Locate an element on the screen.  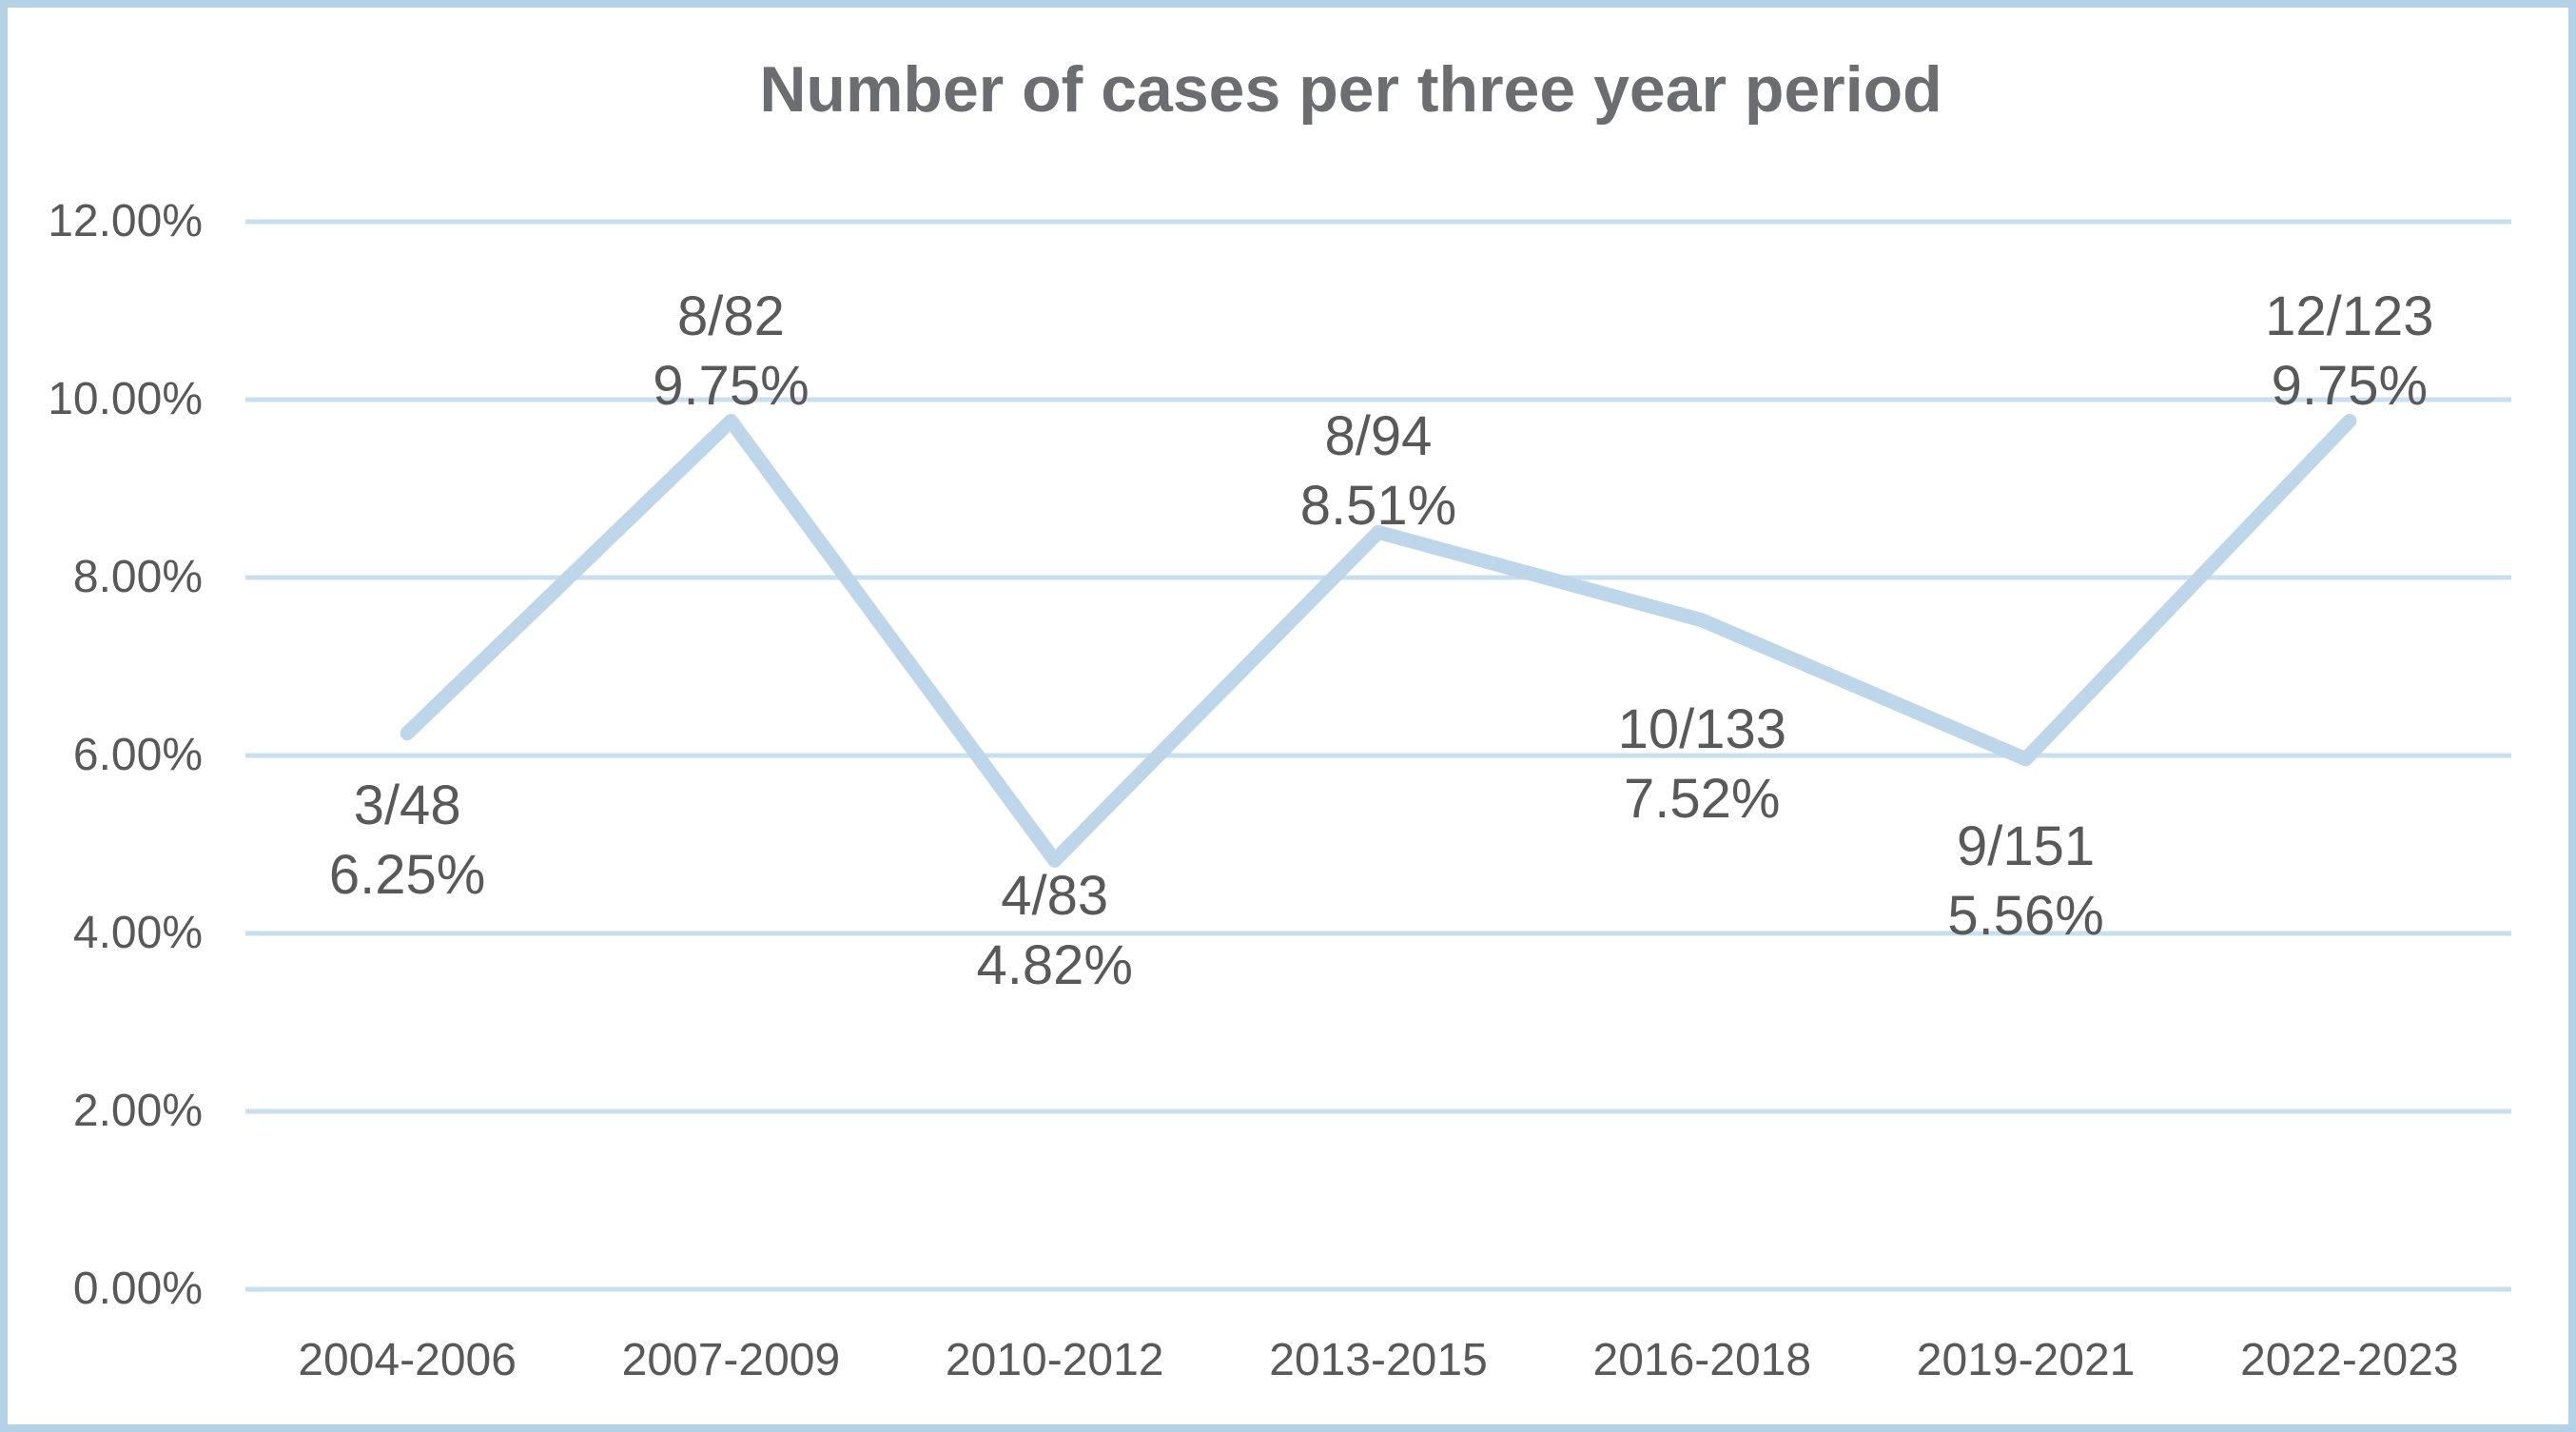
data-point-label: 4/83 4.82% is located at coordinates (1054, 931).